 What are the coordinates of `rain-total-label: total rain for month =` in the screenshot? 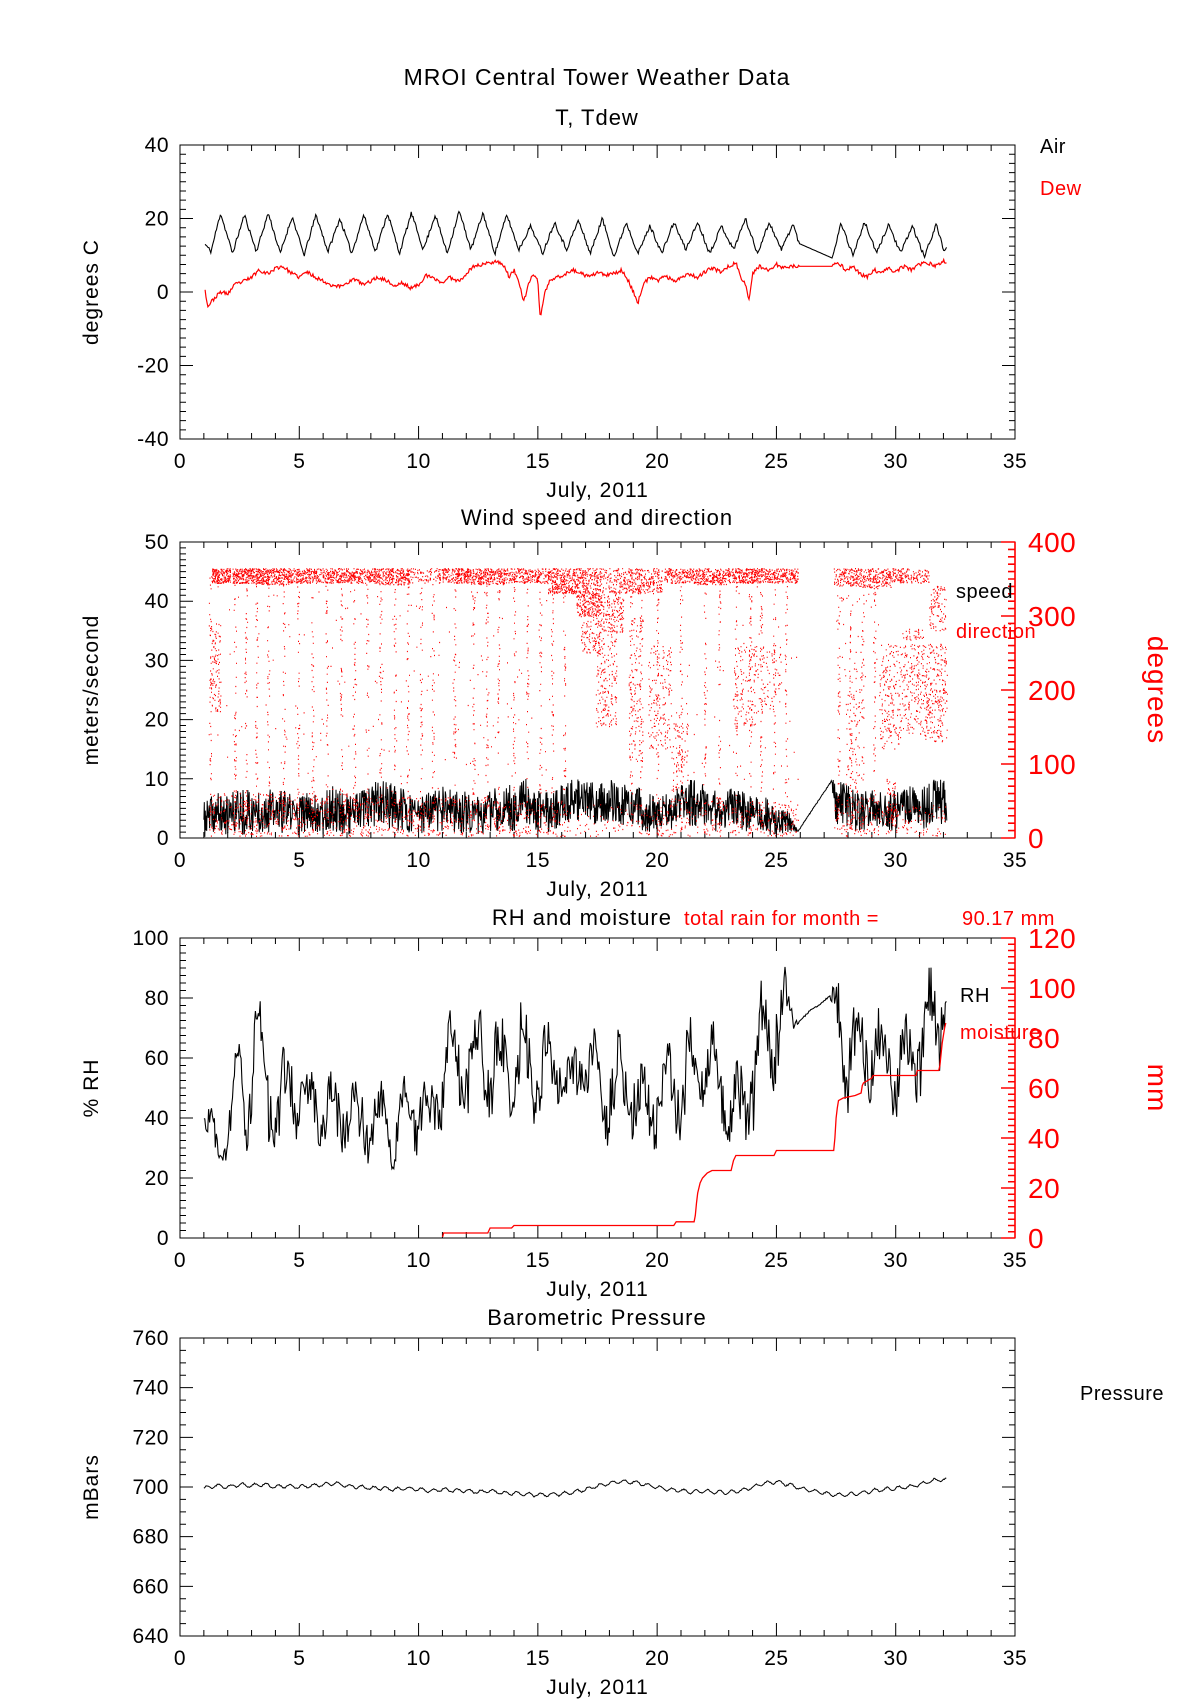 It's located at (781, 919).